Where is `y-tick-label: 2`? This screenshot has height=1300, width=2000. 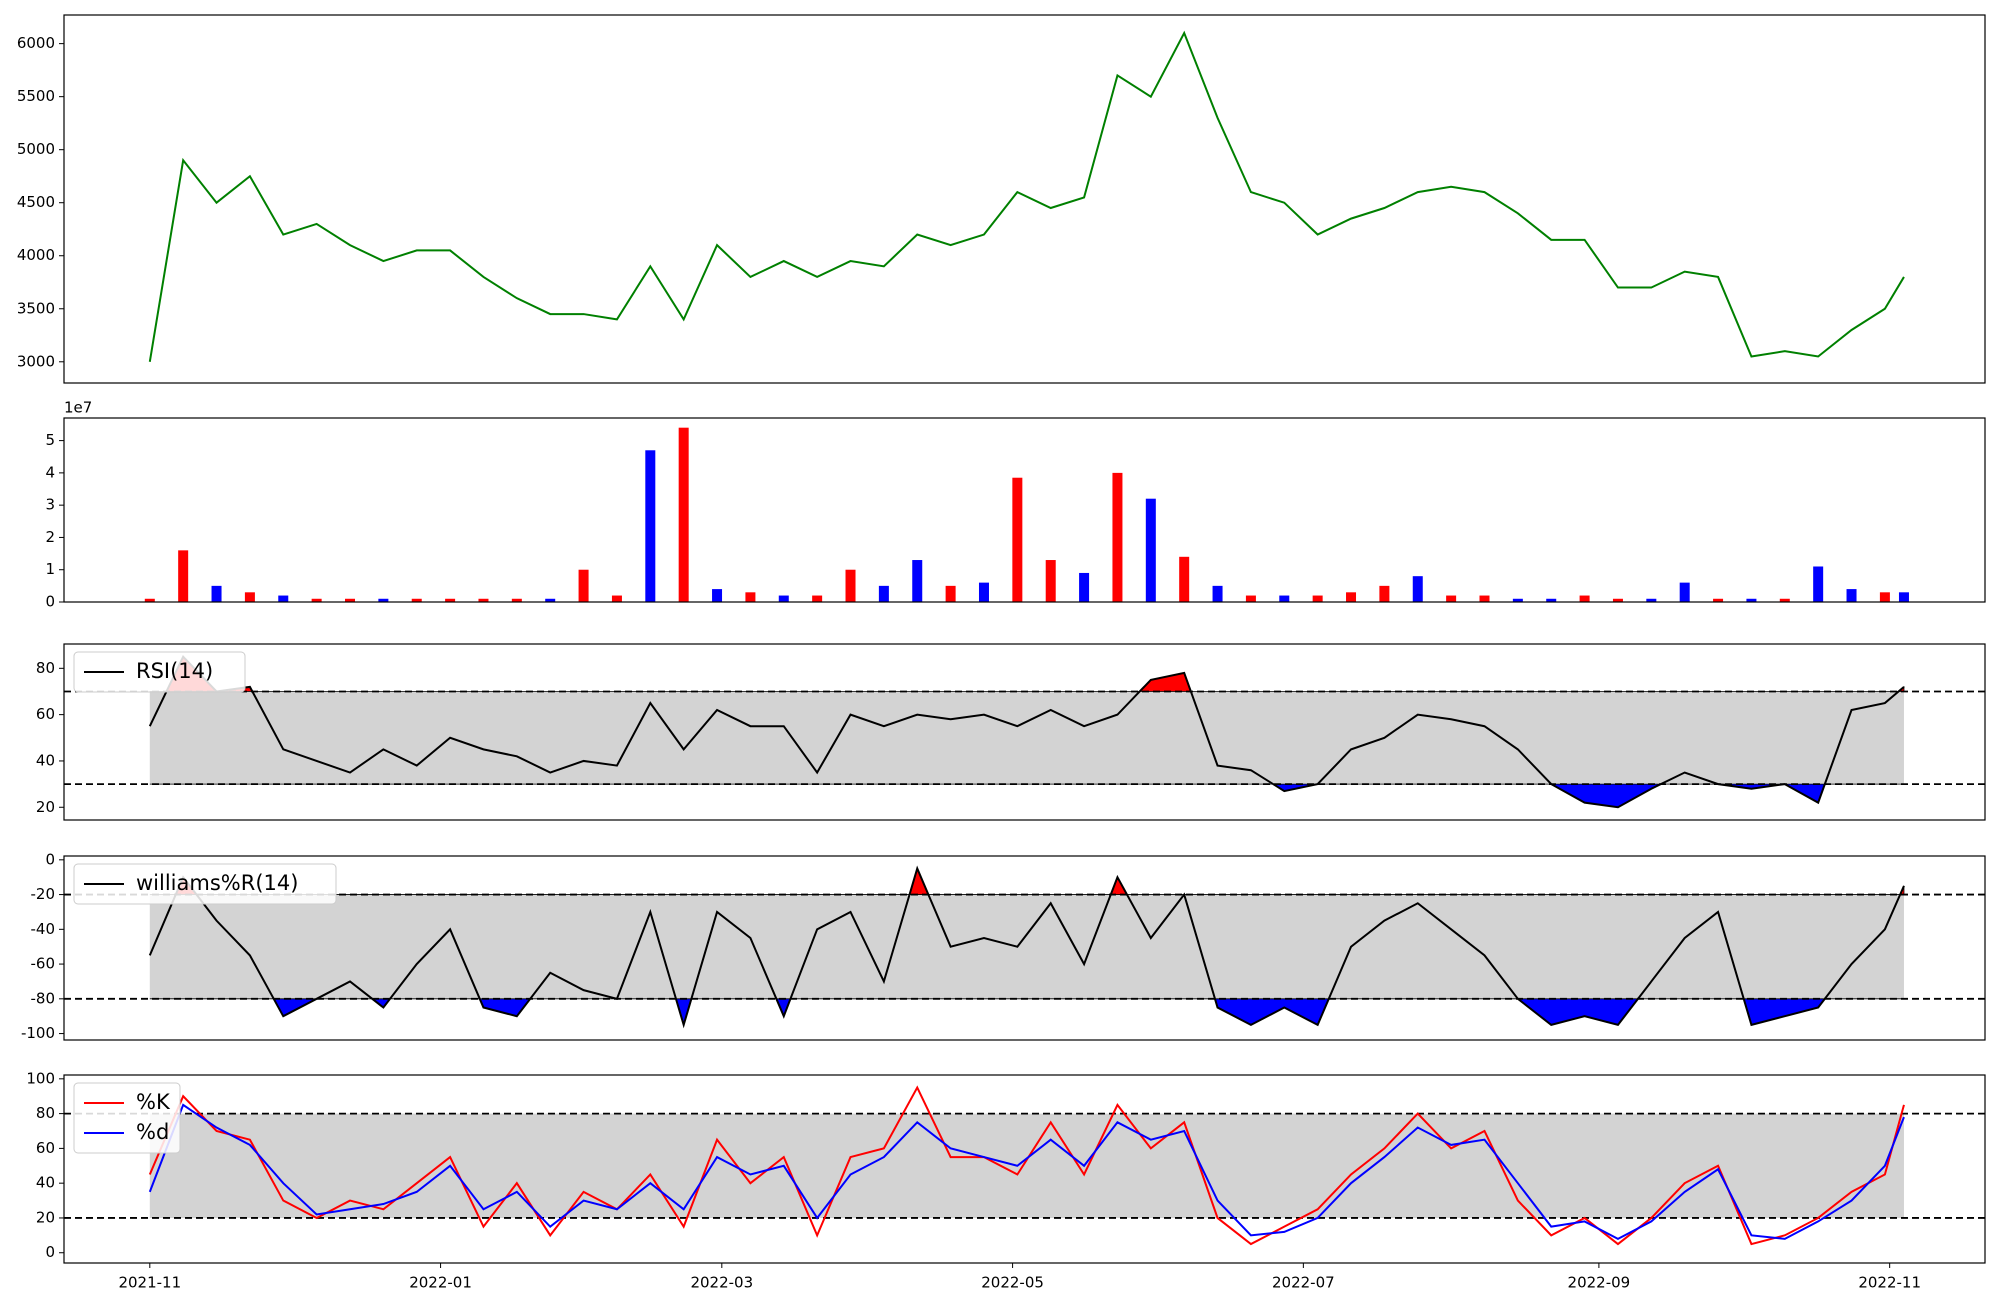
y-tick-label: 2 is located at coordinates (50, 537).